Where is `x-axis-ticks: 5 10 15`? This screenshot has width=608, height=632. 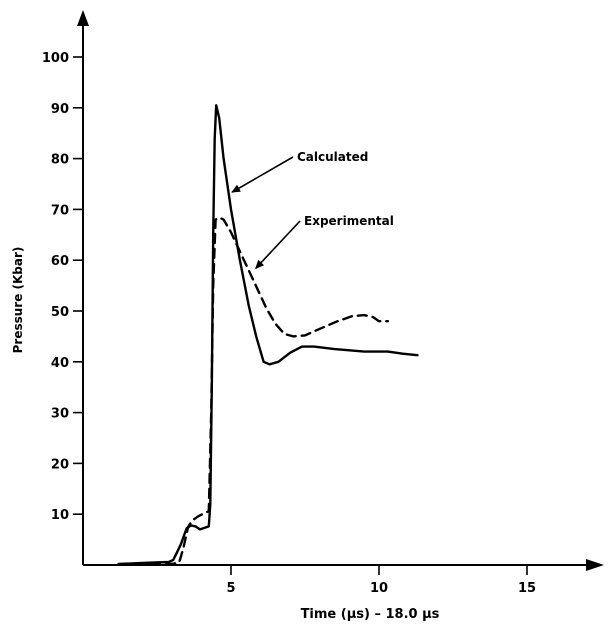 x-axis-ticks: 5 10 15 is located at coordinates (381, 580).